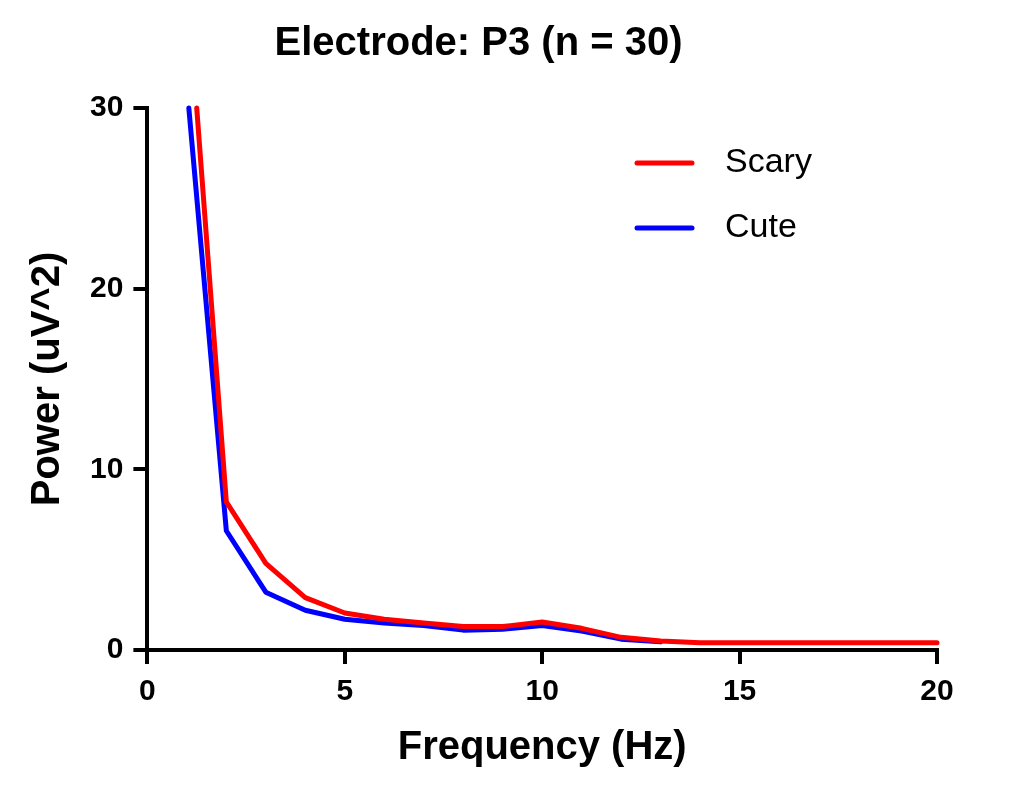 This screenshot has height=800, width=1027. I want to click on x-tick-label: 20, so click(937, 690).